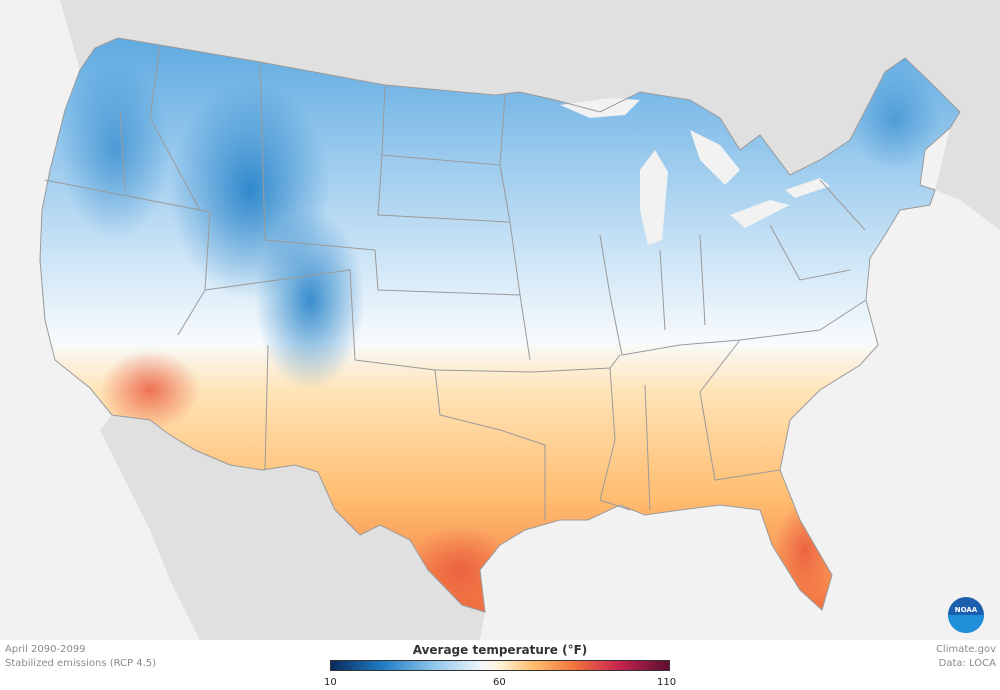  What do you see at coordinates (965, 649) in the screenshot?
I see `credit-site: Climate.gov` at bounding box center [965, 649].